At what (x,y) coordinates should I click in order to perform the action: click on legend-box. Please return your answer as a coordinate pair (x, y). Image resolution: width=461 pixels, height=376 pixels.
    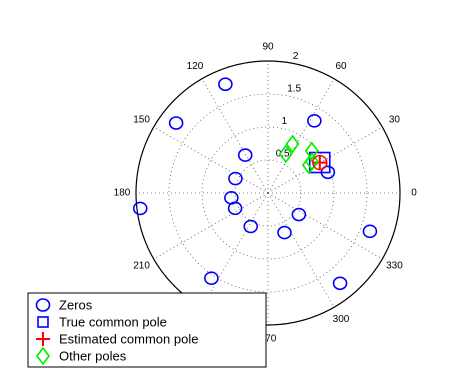
    Looking at the image, I should click on (147, 330).